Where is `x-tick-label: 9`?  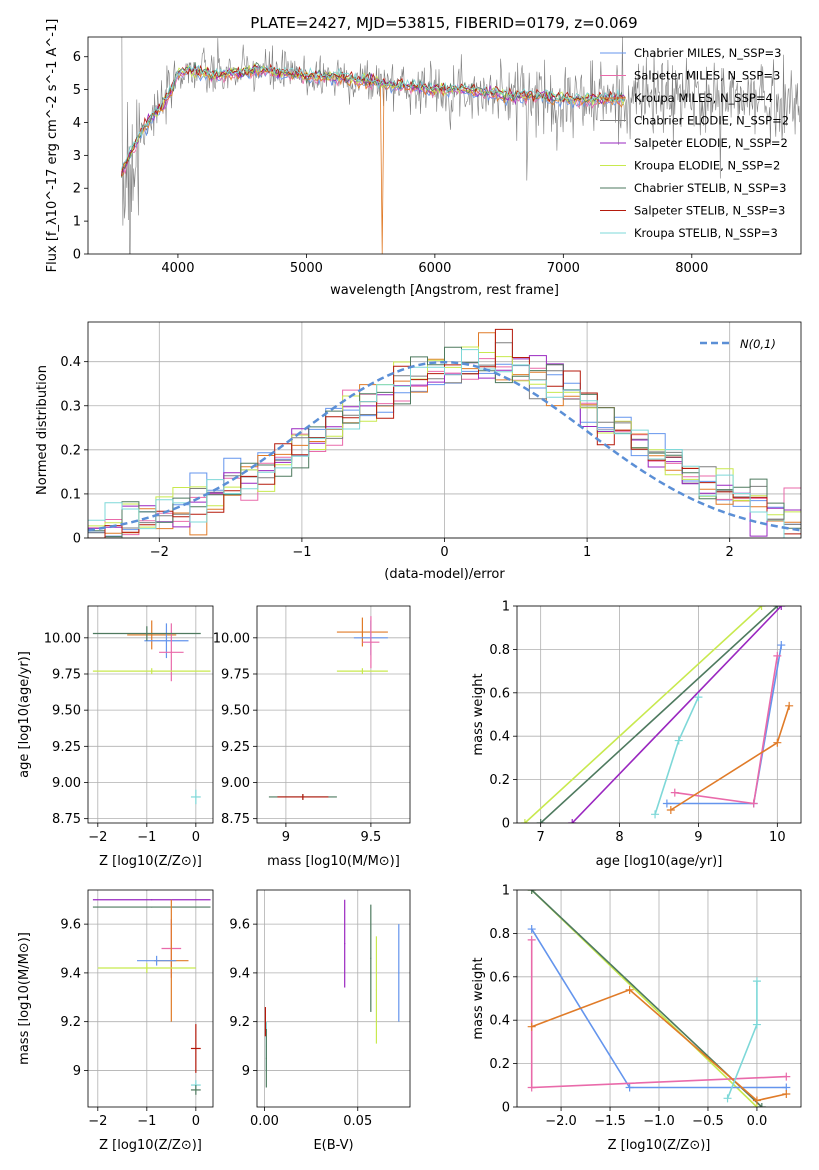
x-tick-label: 9 is located at coordinates (286, 837).